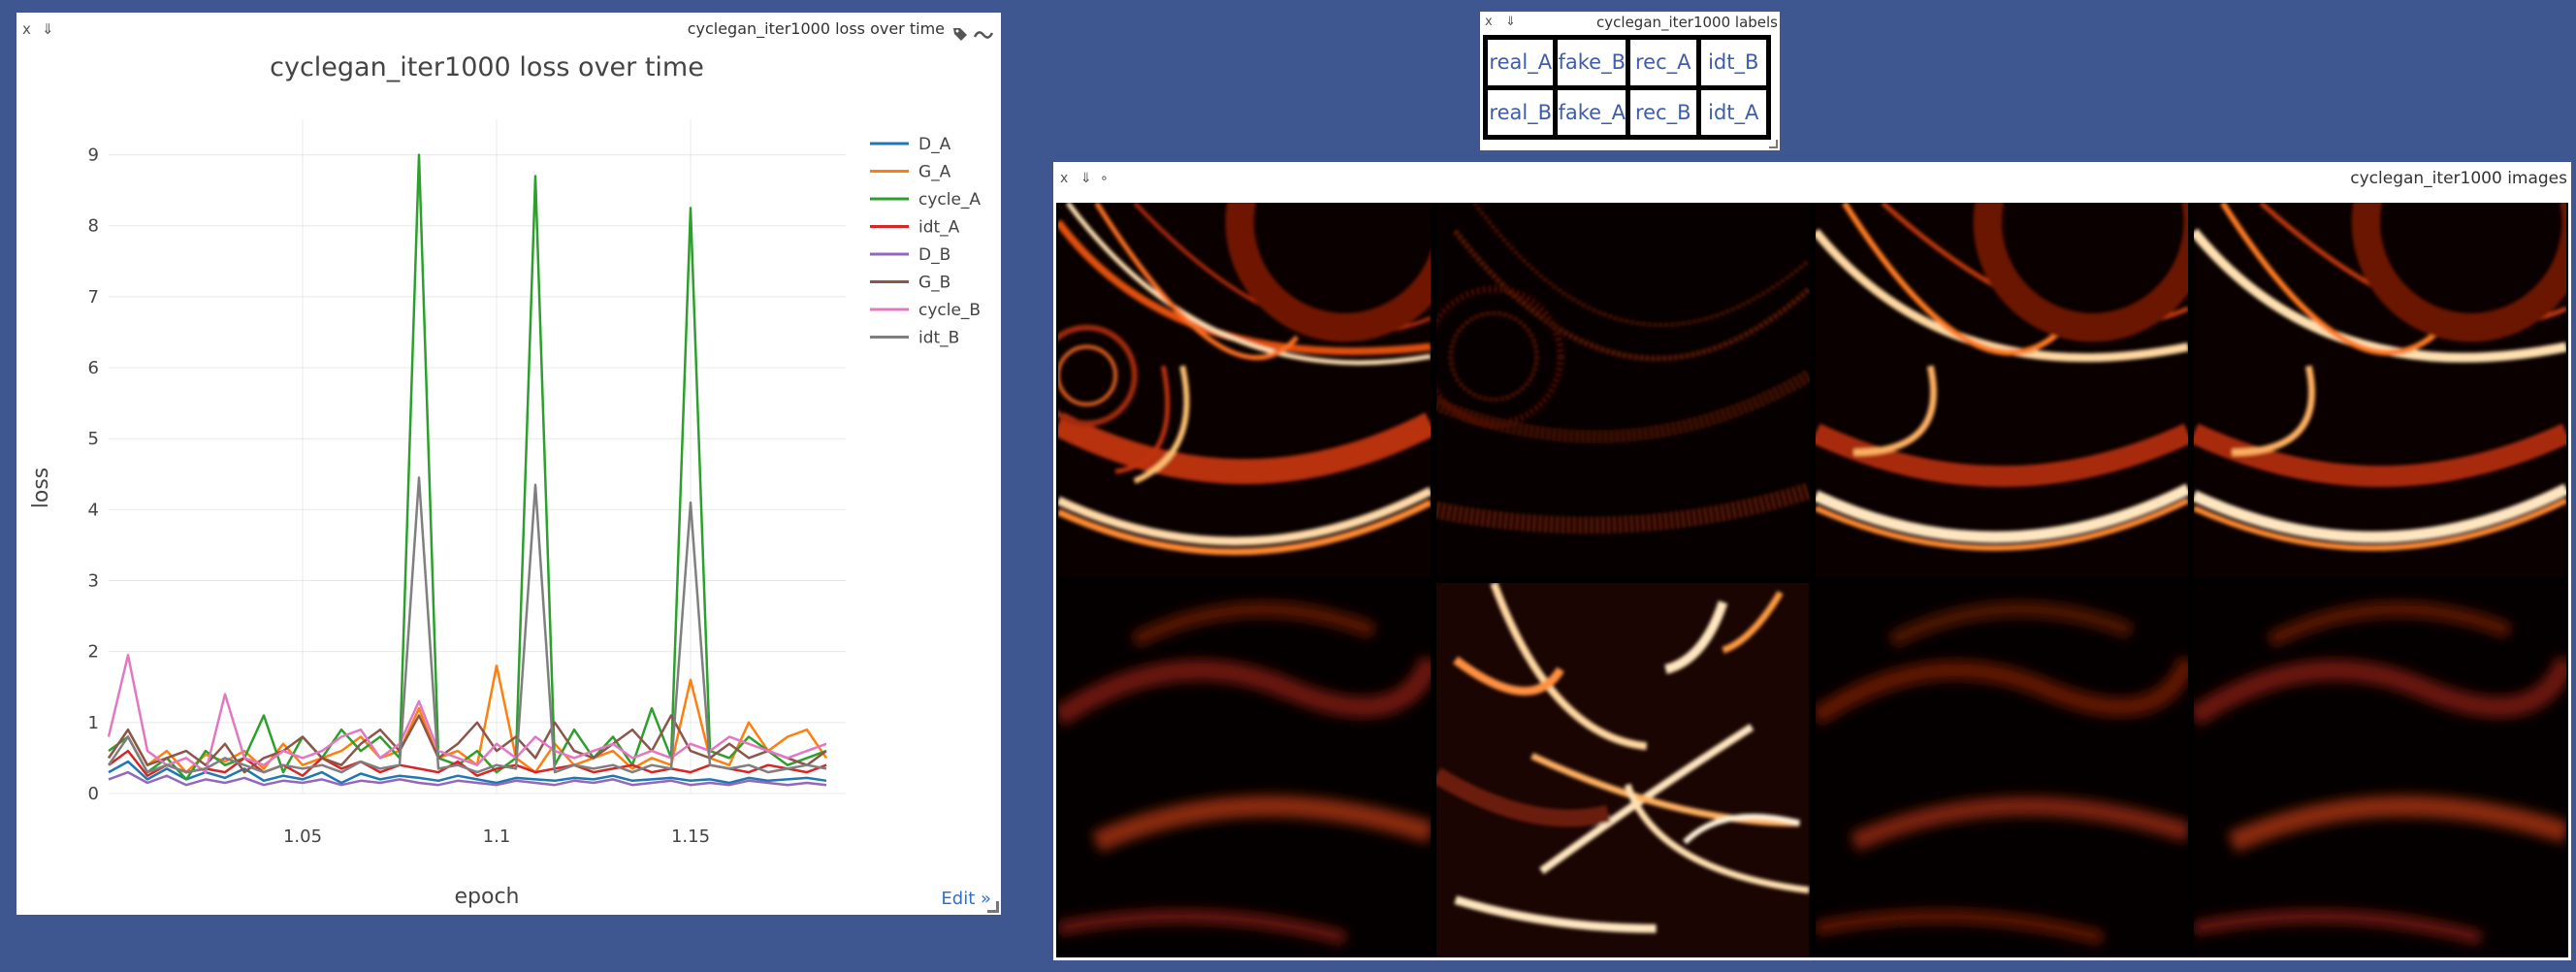  I want to click on image-real-a, so click(1245, 390).